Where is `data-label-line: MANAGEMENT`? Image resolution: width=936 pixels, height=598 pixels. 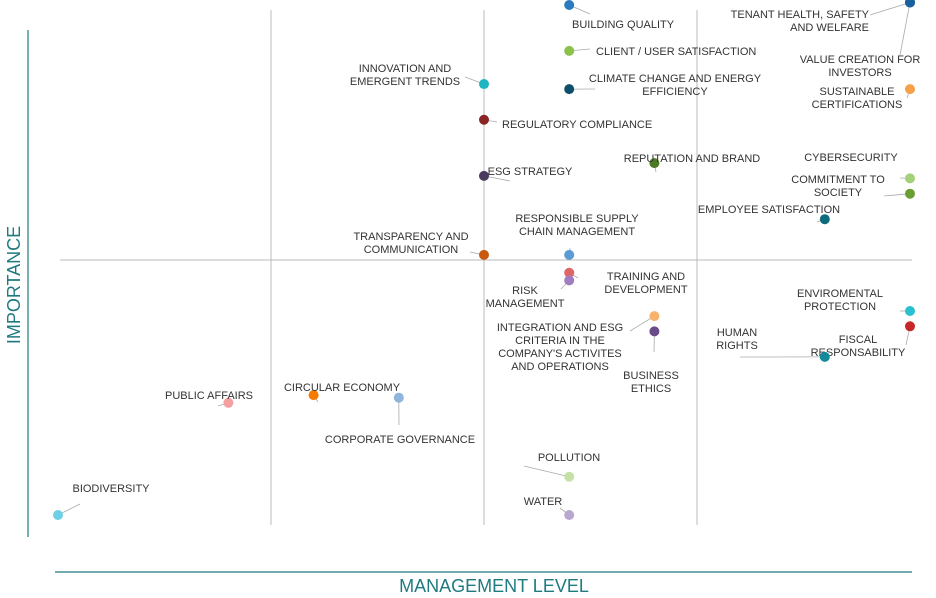 data-label-line: MANAGEMENT is located at coordinates (525, 304).